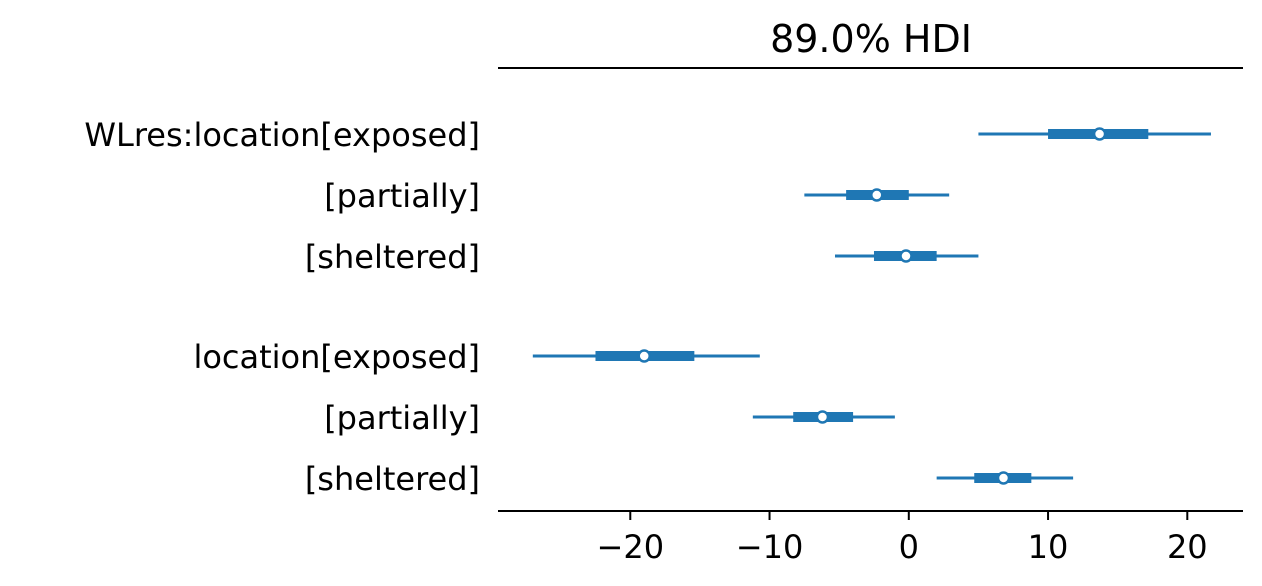 This screenshot has height=586, width=1262. Describe the element at coordinates (1187, 547) in the screenshot. I see `x-tick-label: 20` at that location.